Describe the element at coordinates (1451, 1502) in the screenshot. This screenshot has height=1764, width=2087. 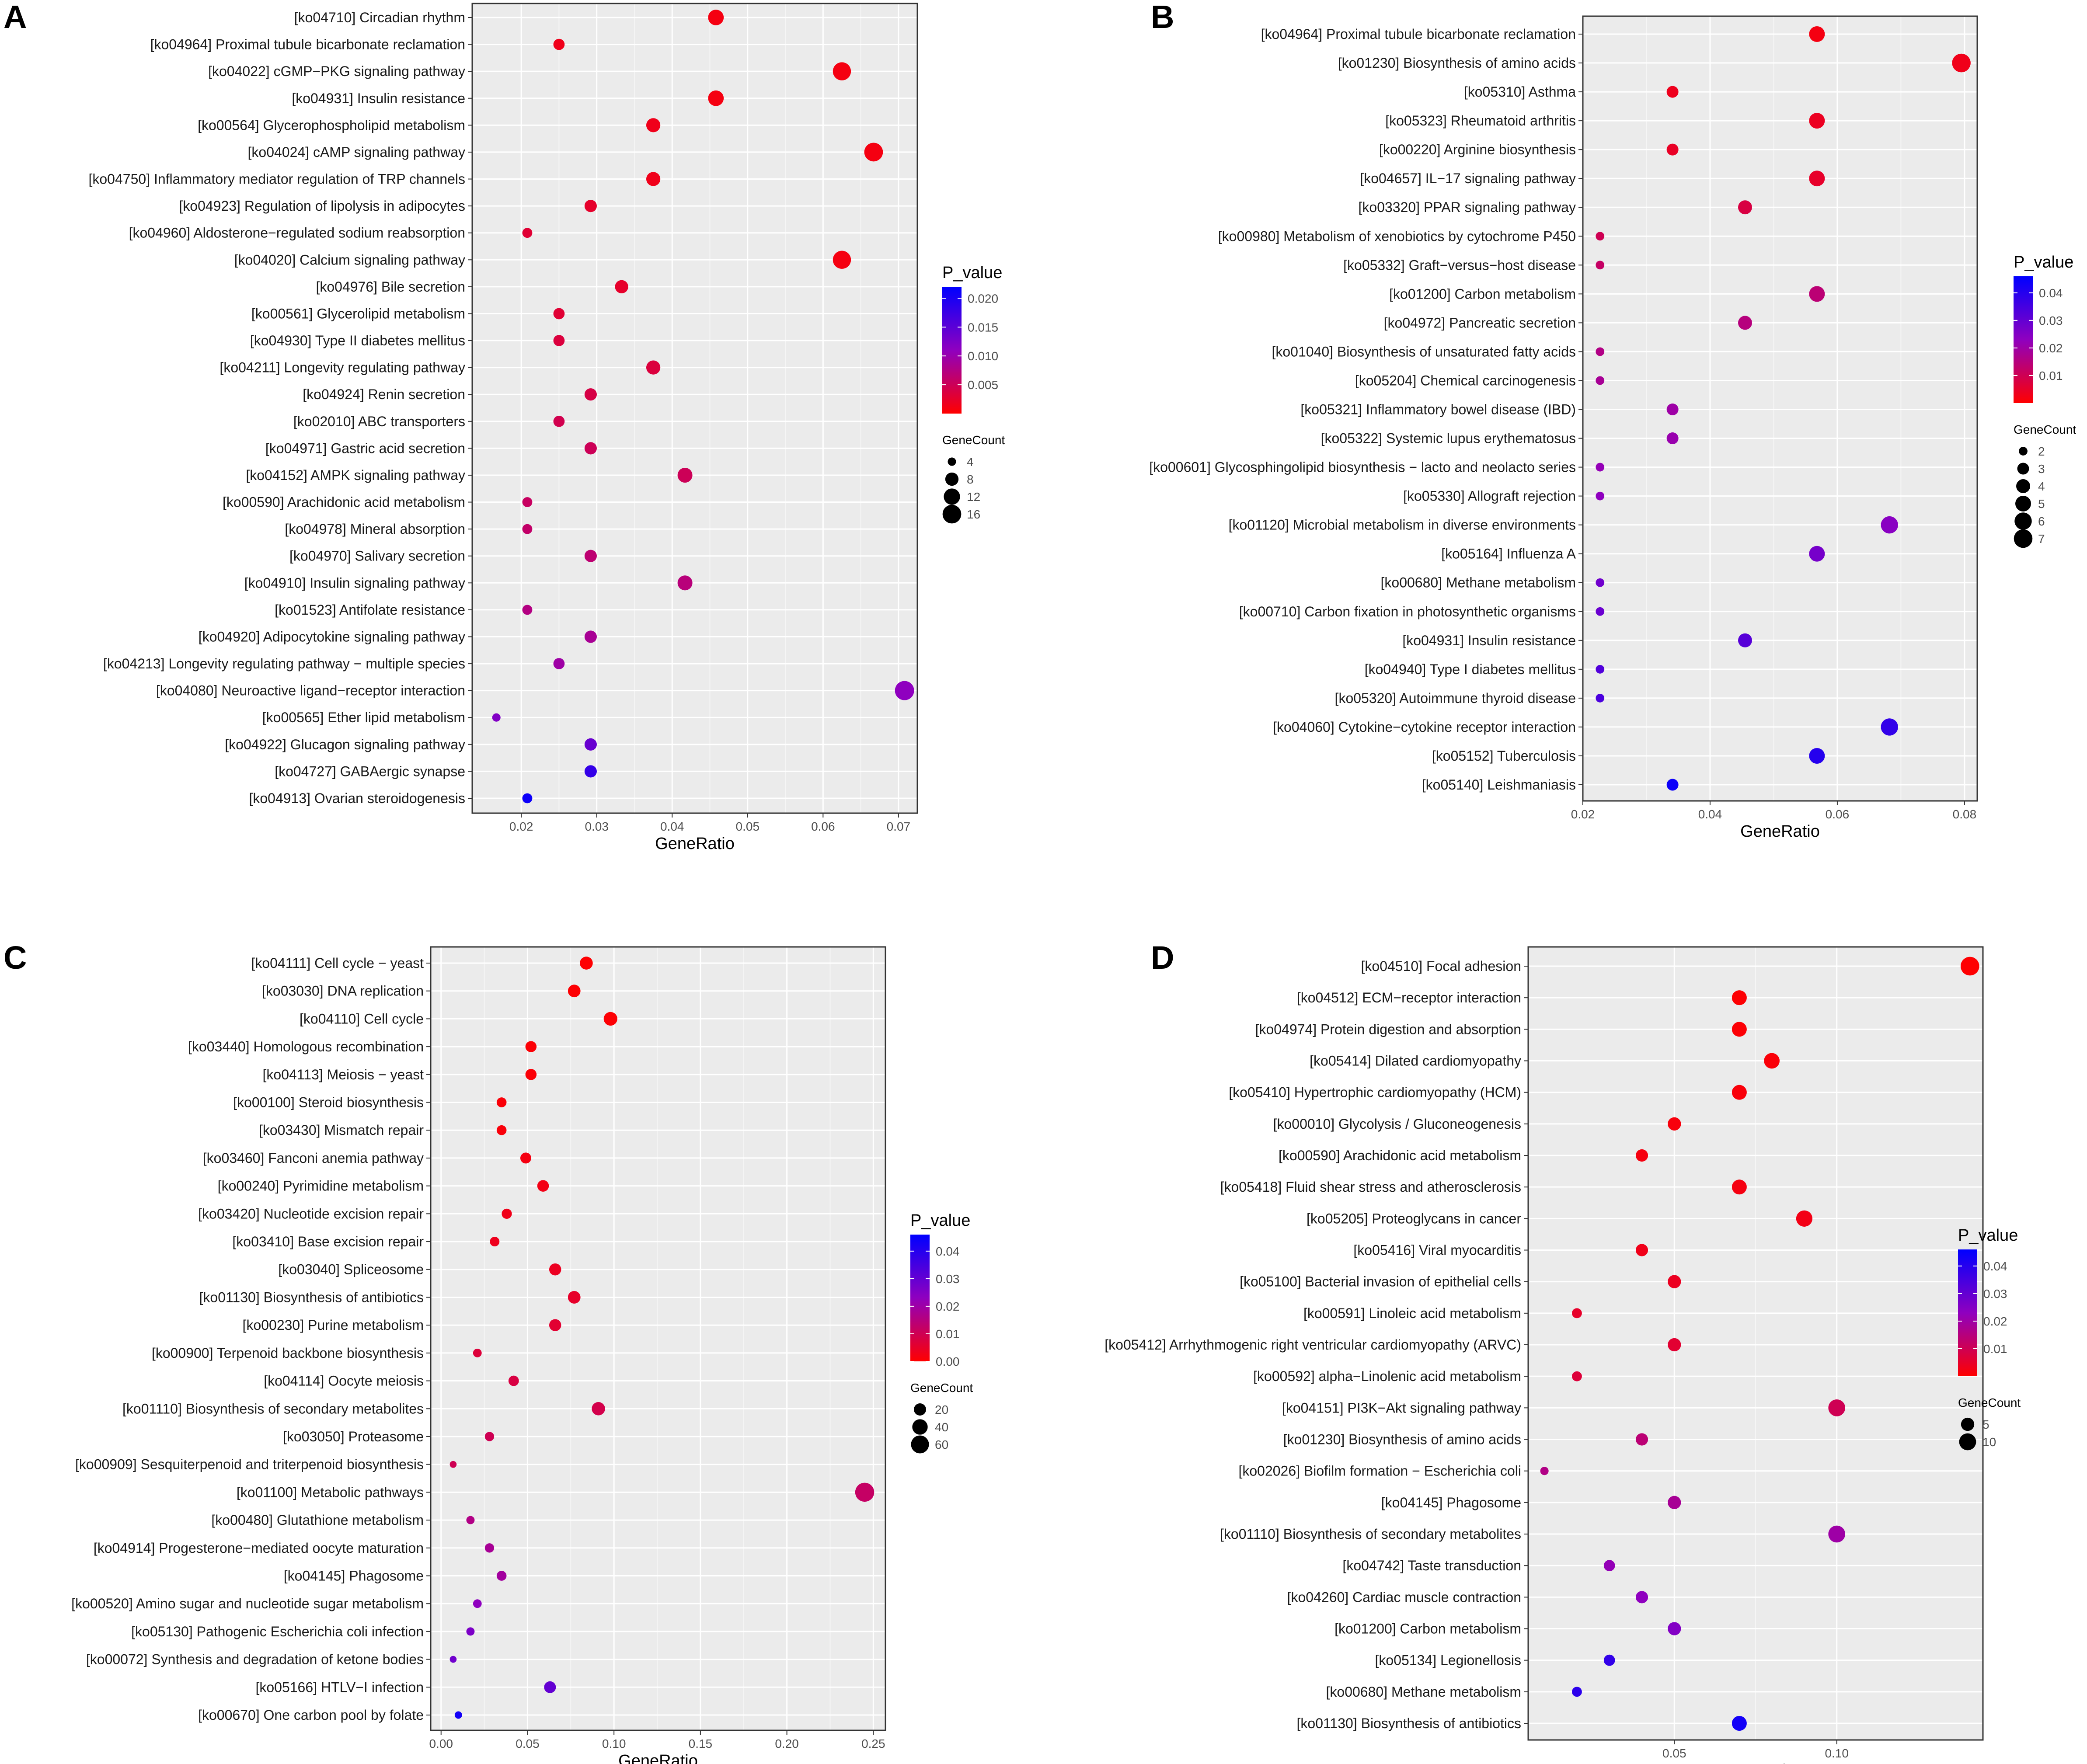
I see `term-label: [ko04145] Phagosome` at that location.